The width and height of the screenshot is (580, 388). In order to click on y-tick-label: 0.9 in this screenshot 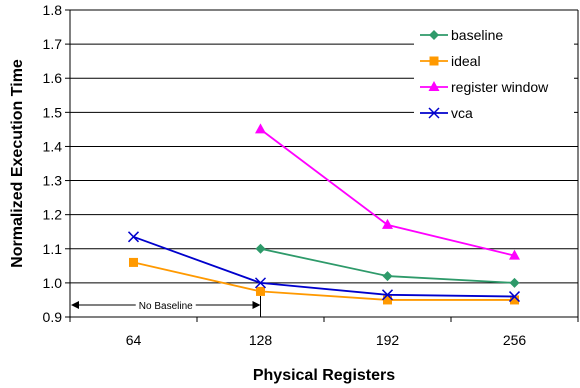, I will do `click(53, 317)`.